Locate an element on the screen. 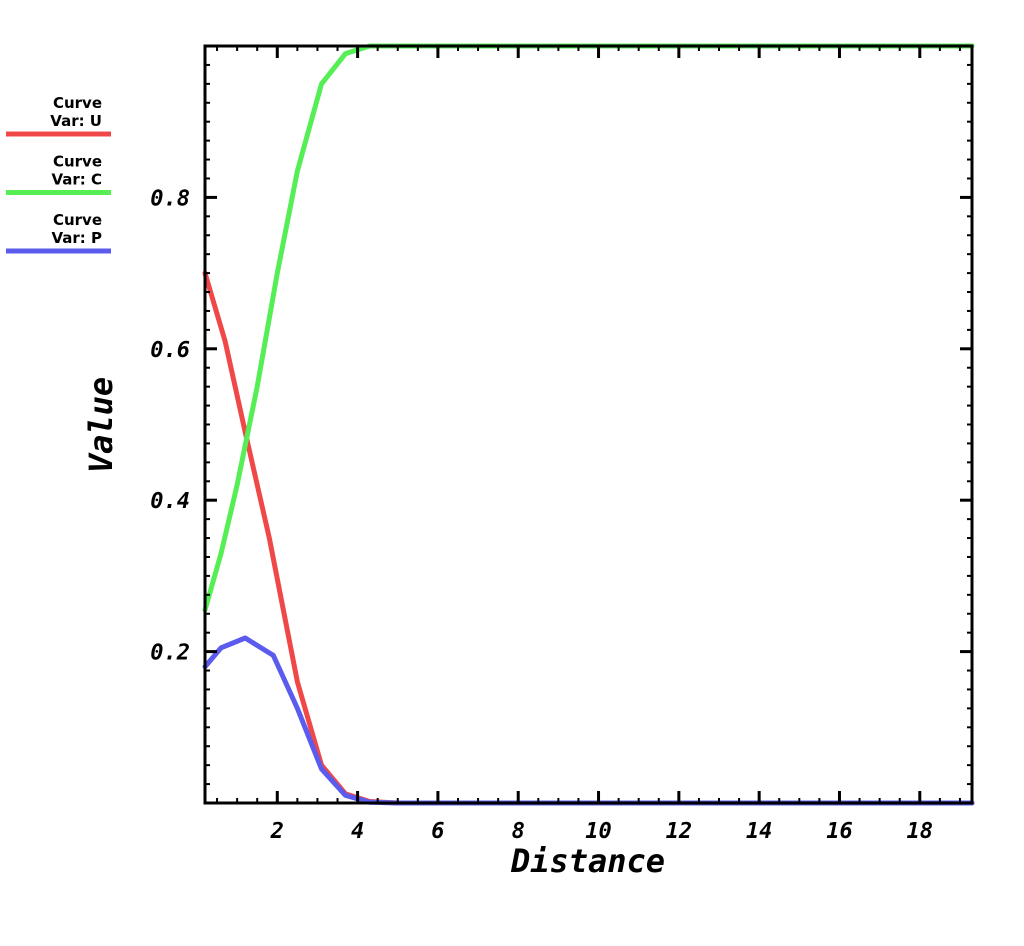 This screenshot has height=946, width=1024. legend-label-line2: Var: C is located at coordinates (76, 180).